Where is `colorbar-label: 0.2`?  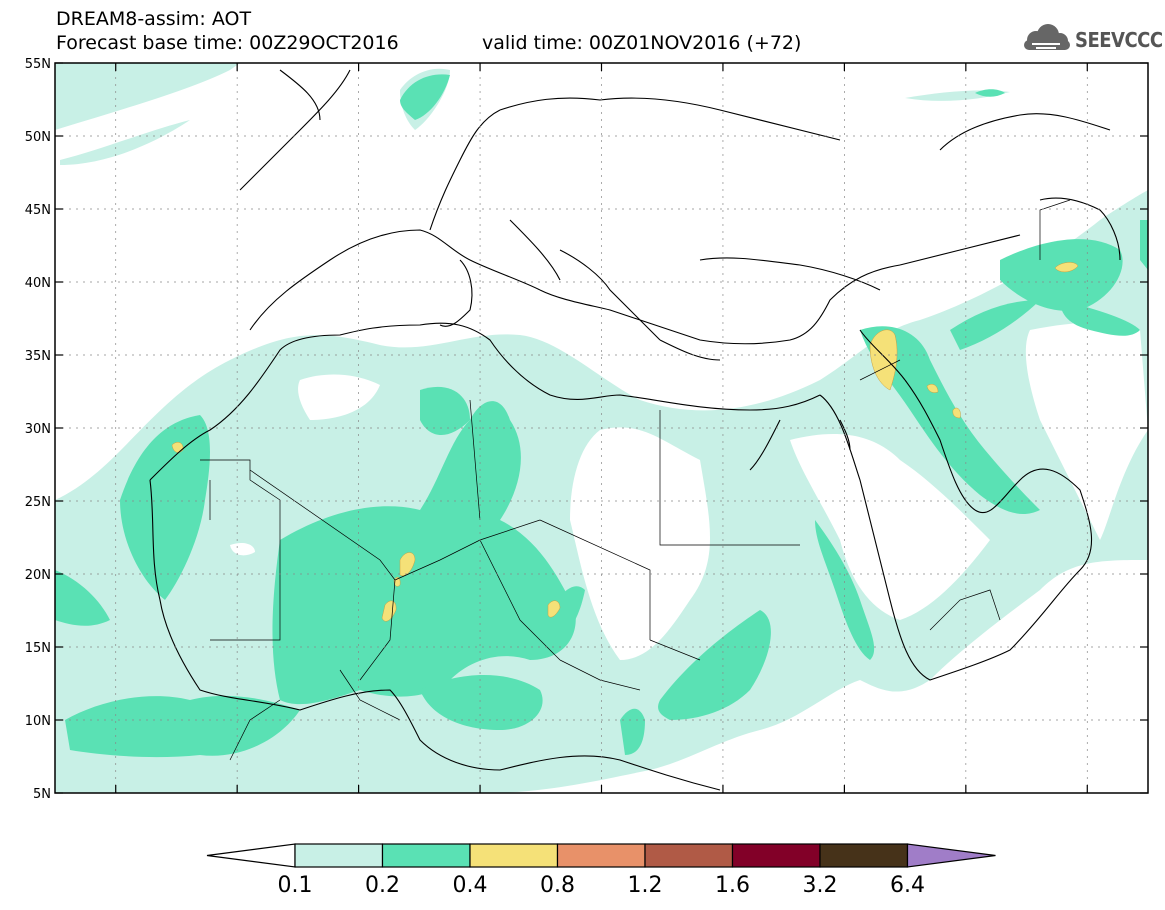 colorbar-label: 0.2 is located at coordinates (382, 885).